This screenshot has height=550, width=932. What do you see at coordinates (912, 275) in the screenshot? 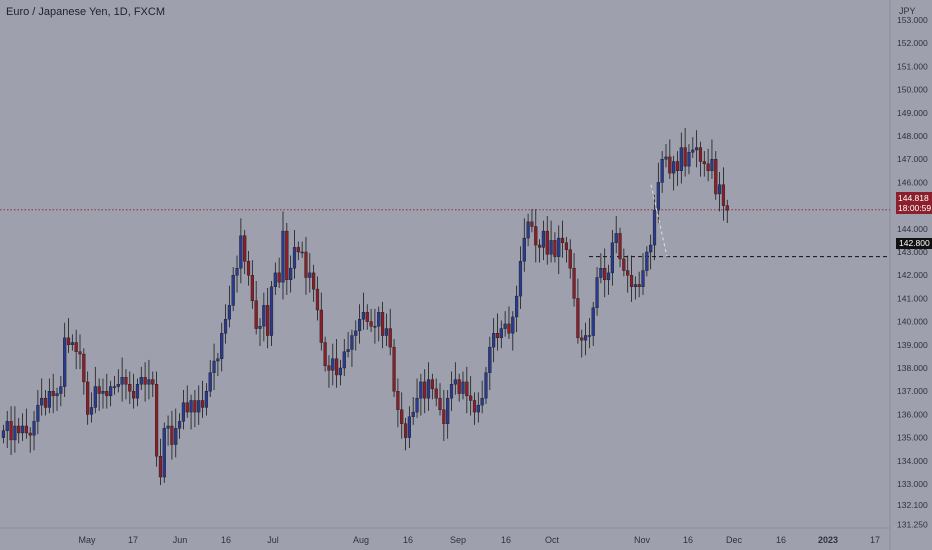
I see `price-tick-label: 142.000` at bounding box center [912, 275].